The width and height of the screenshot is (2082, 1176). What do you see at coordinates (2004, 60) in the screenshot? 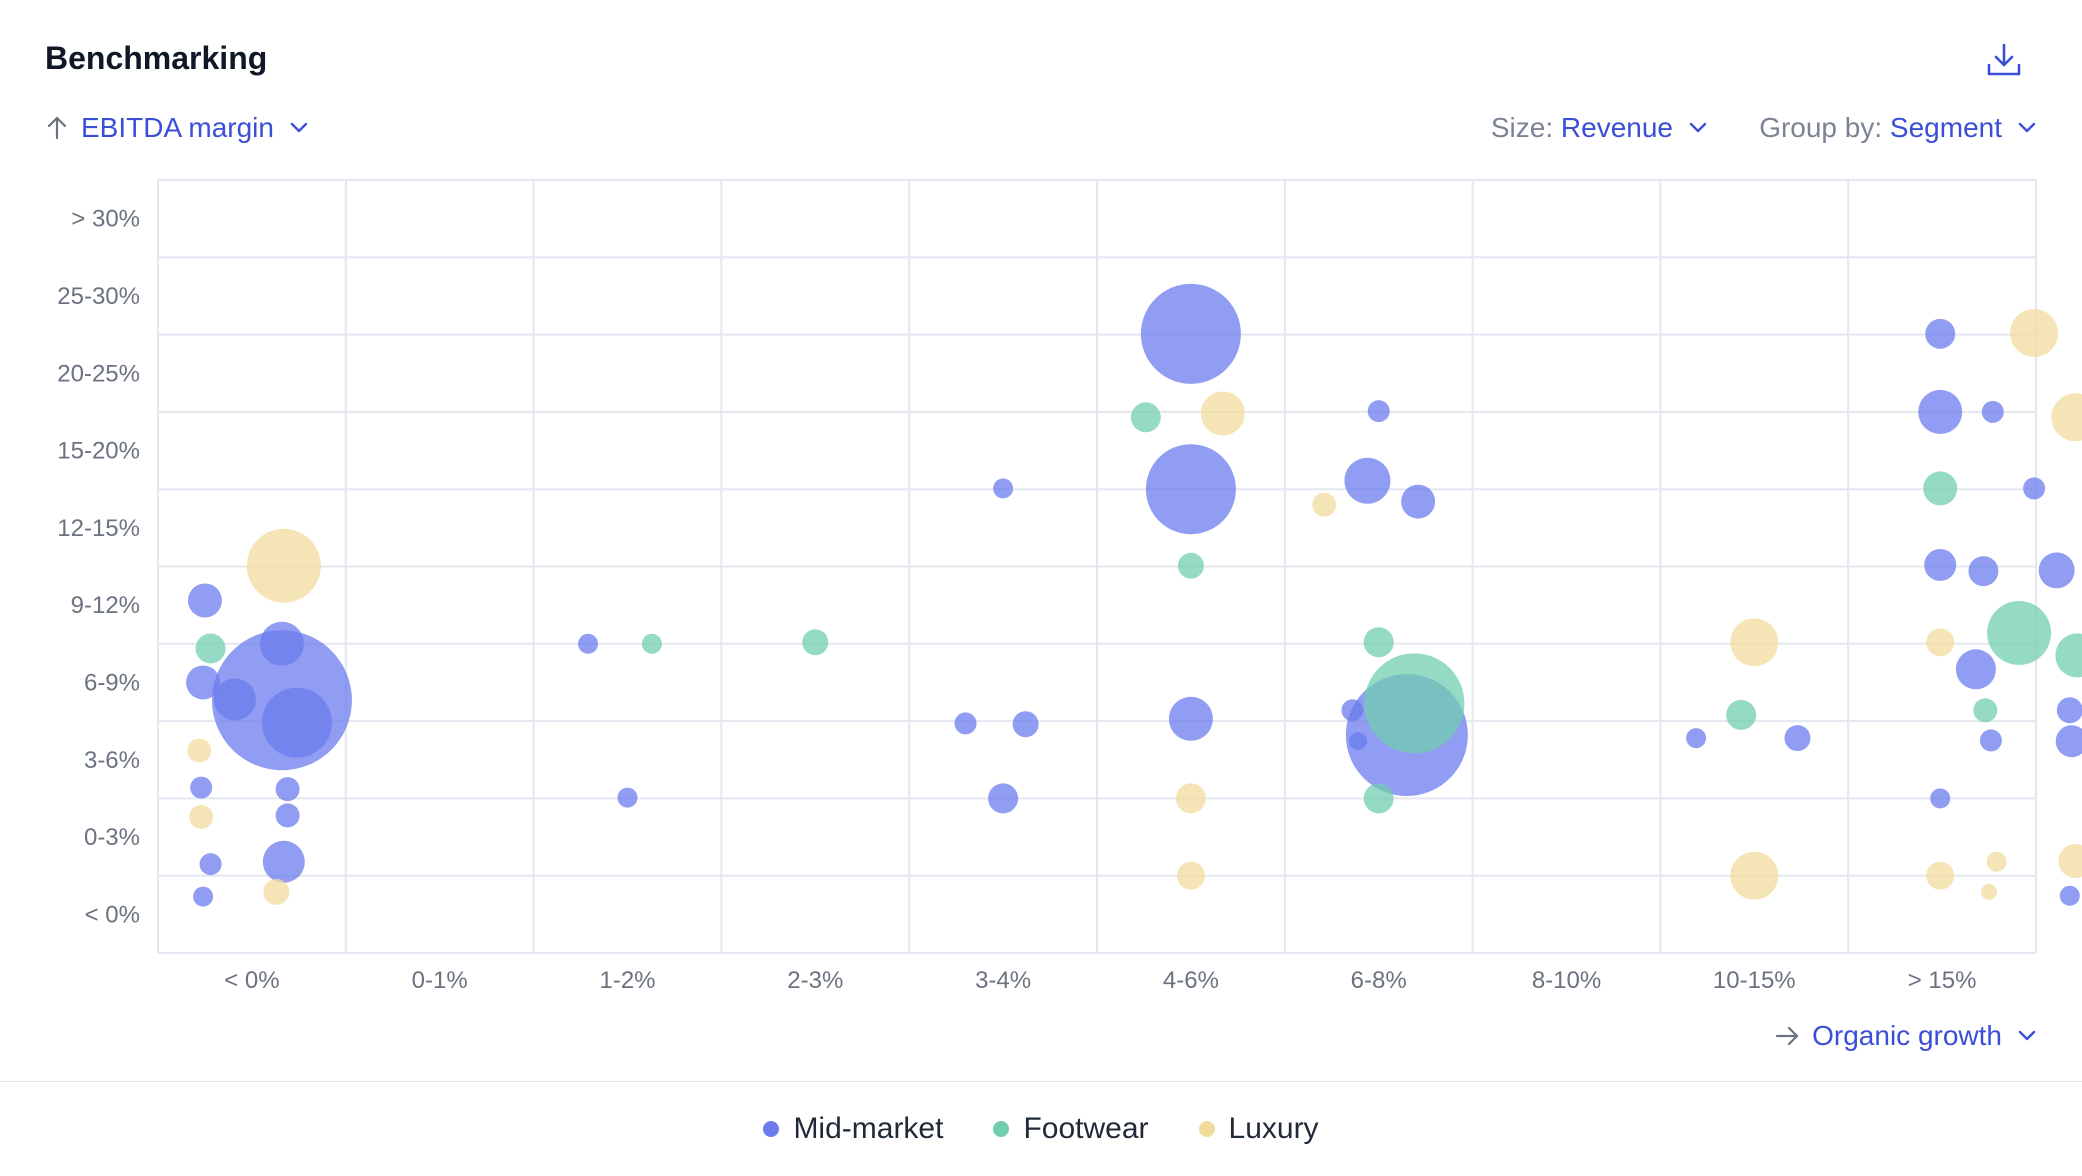
I see `download-icon` at bounding box center [2004, 60].